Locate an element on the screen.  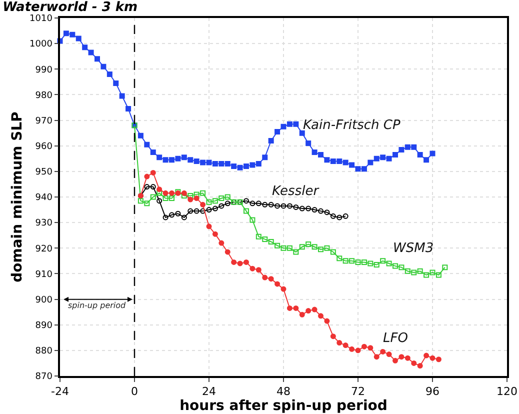
series-label: Kain-Fritsch CP is located at coordinates (351, 125).